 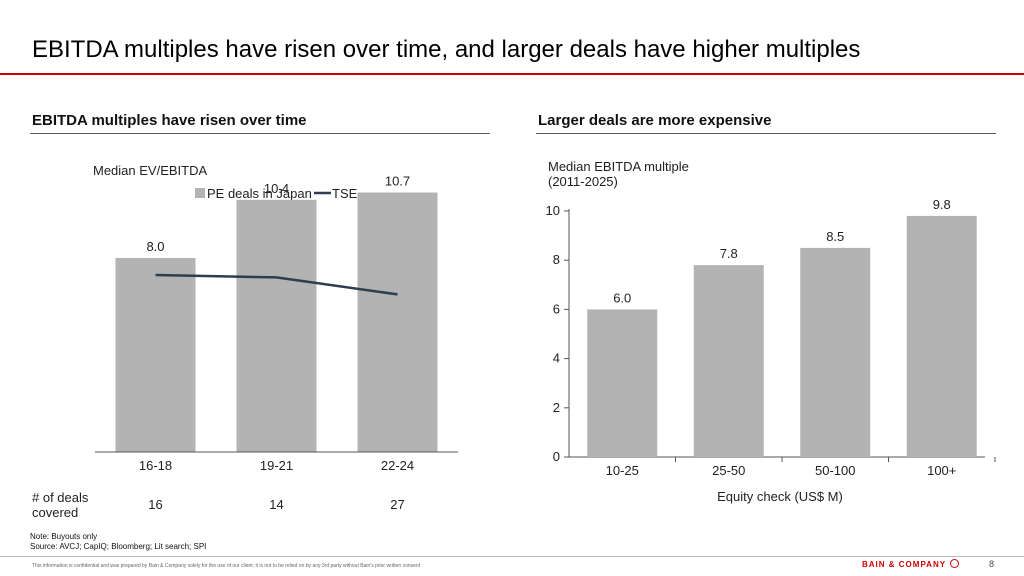 I want to click on title-divider, so click(x=512, y=74).